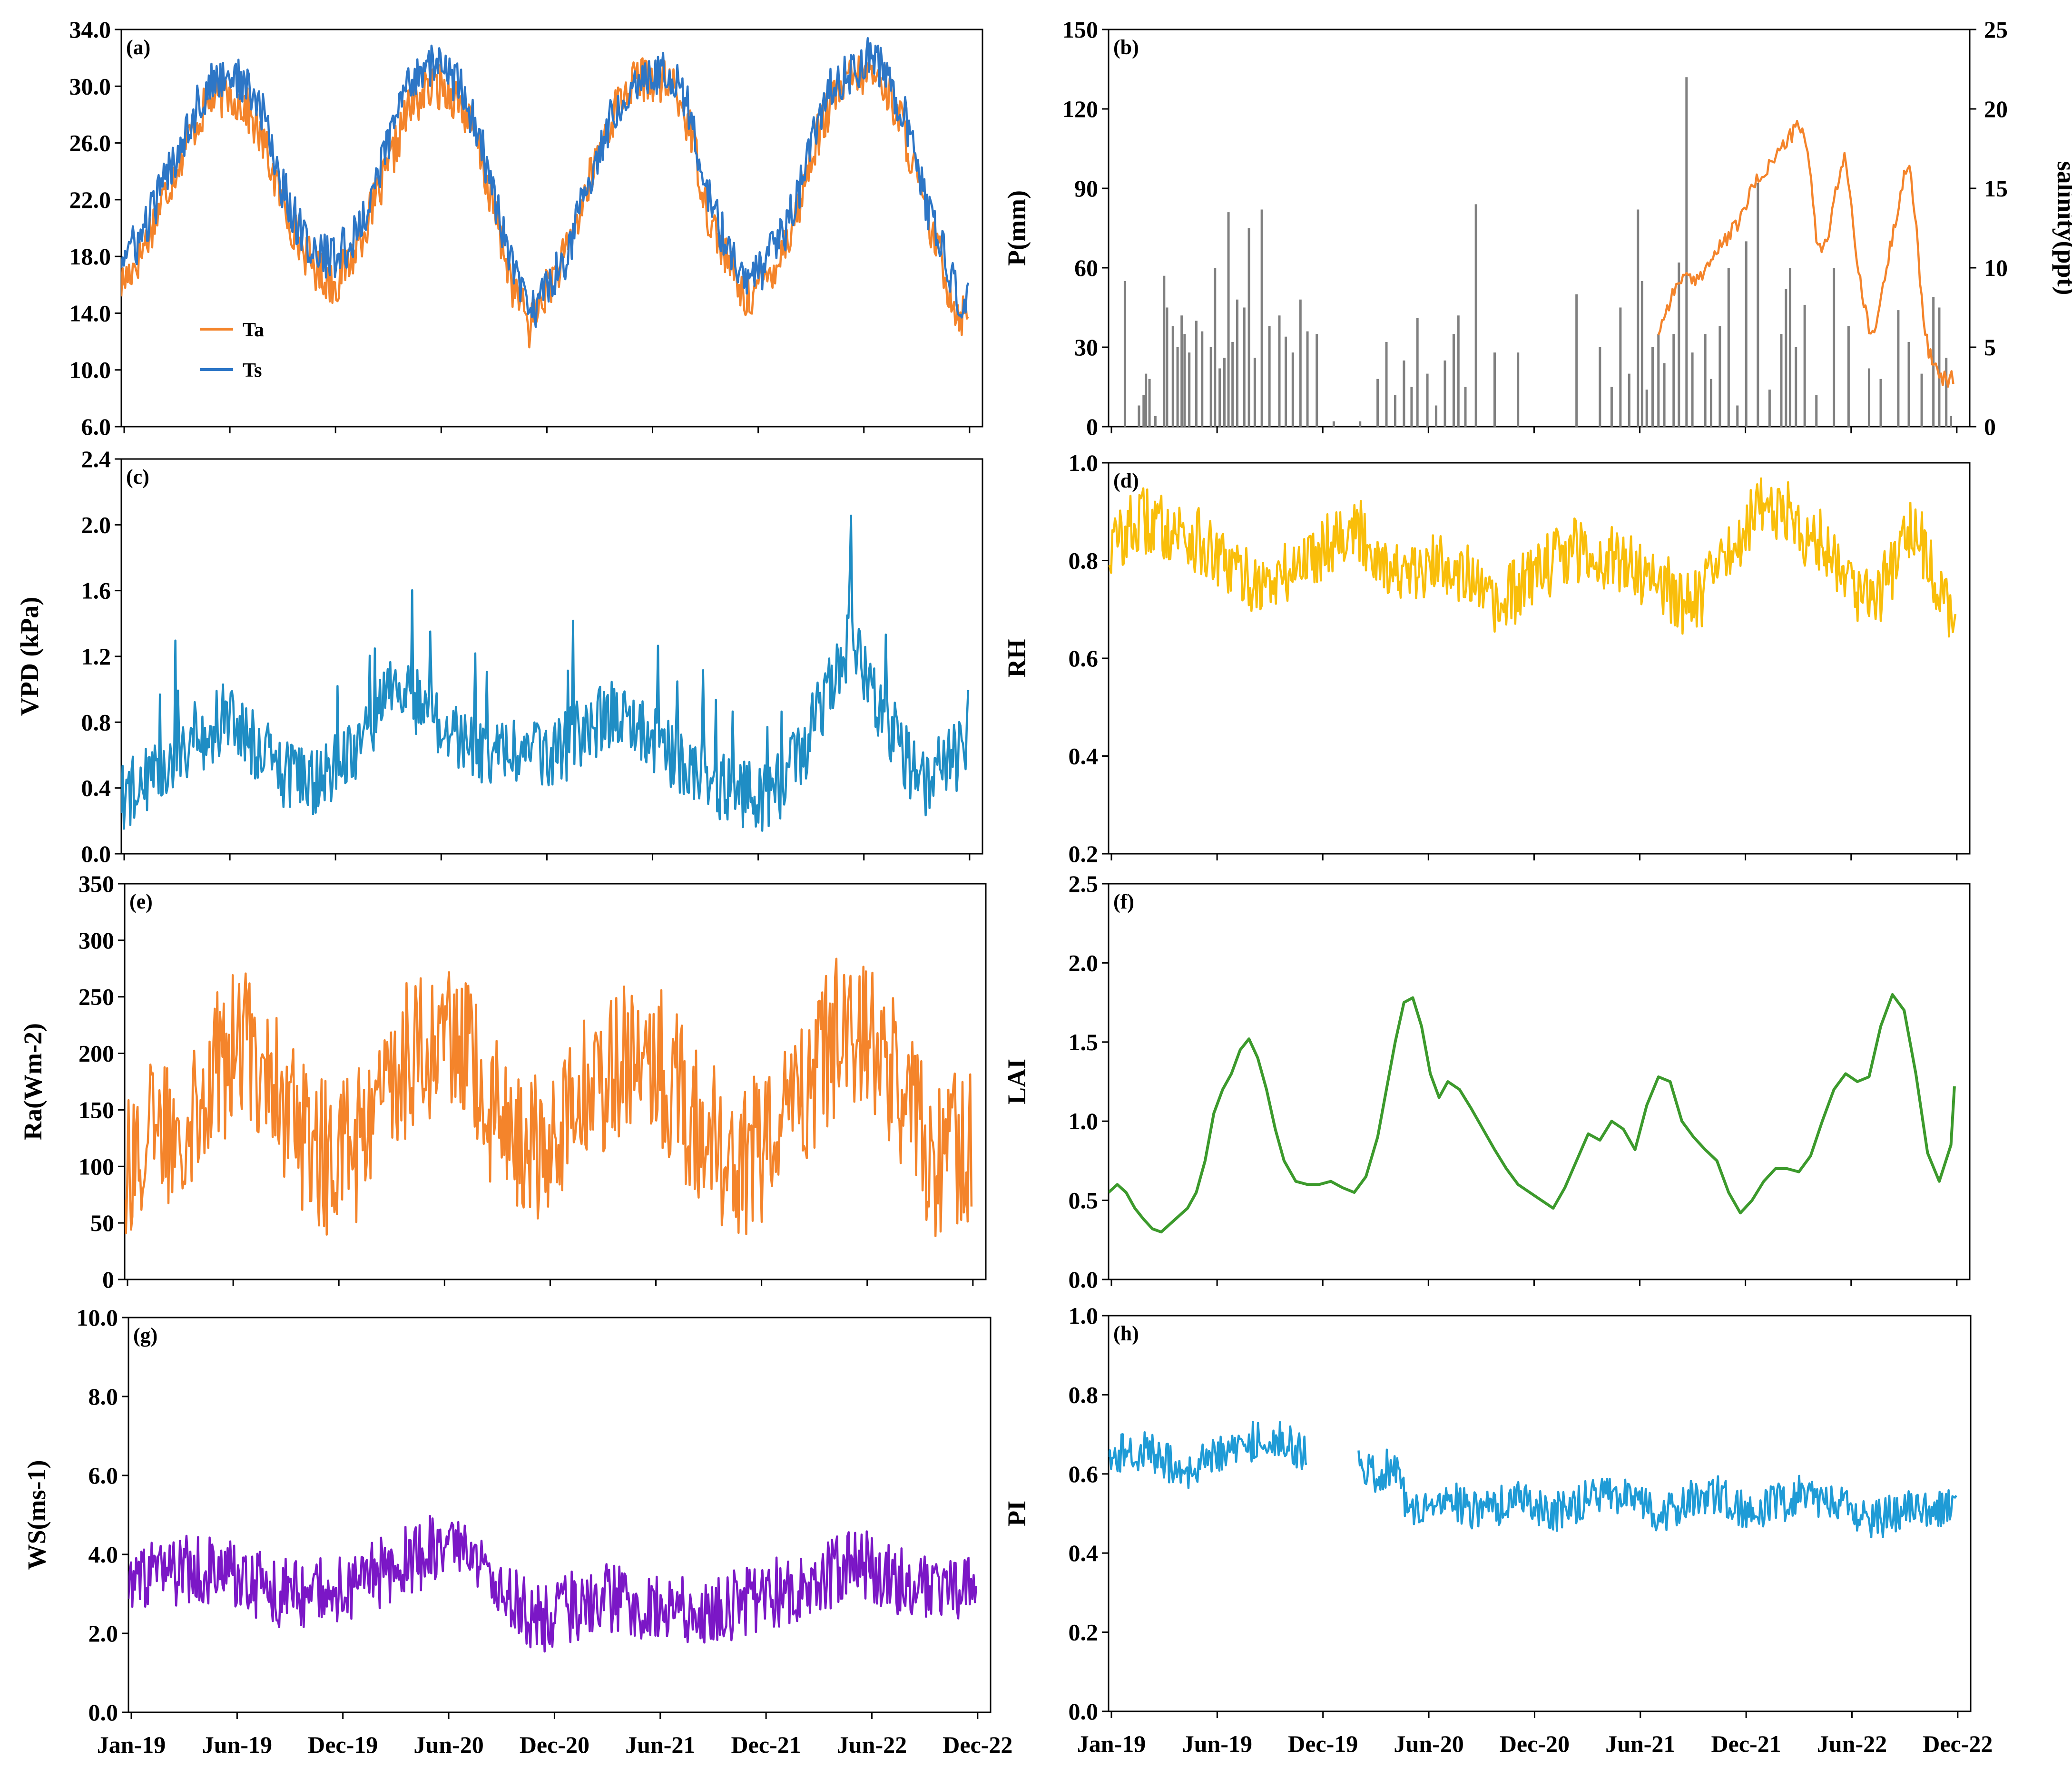 The width and height of the screenshot is (2072, 1777). Describe the element at coordinates (141, 901) in the screenshot. I see `panel-label: (e)` at that location.